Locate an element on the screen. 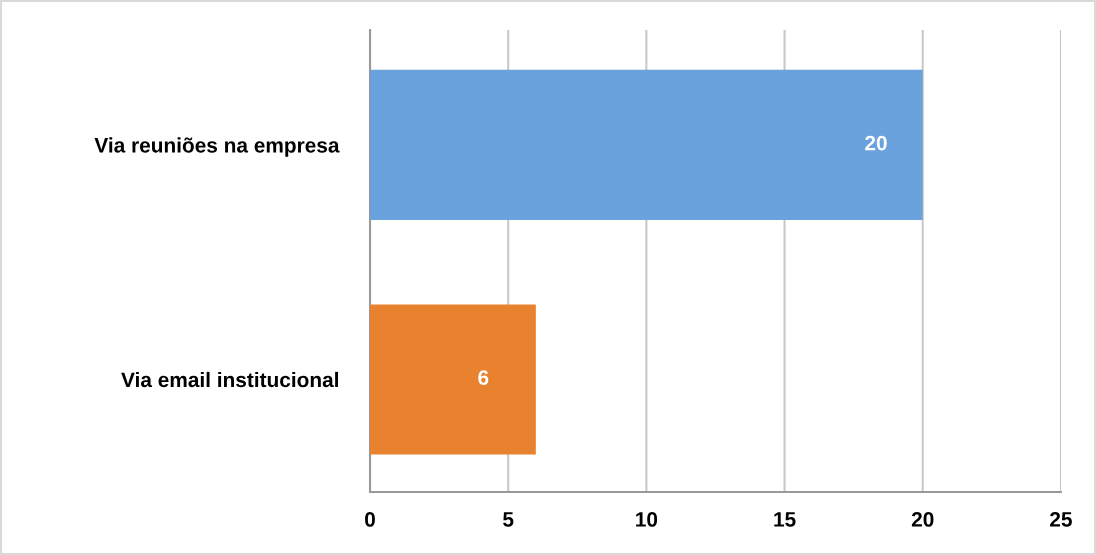 The height and width of the screenshot is (555, 1096). x-tick-label: 20 is located at coordinates (922, 519).